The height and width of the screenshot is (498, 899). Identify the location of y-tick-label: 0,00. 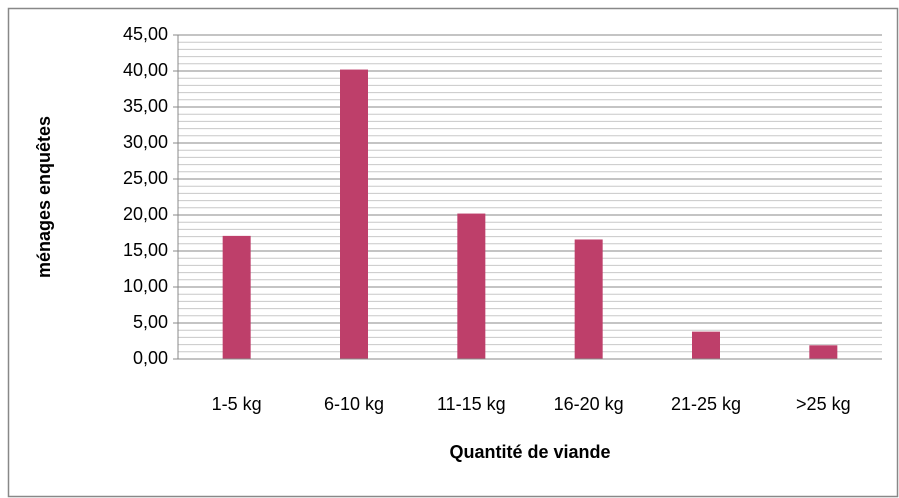
(150, 358).